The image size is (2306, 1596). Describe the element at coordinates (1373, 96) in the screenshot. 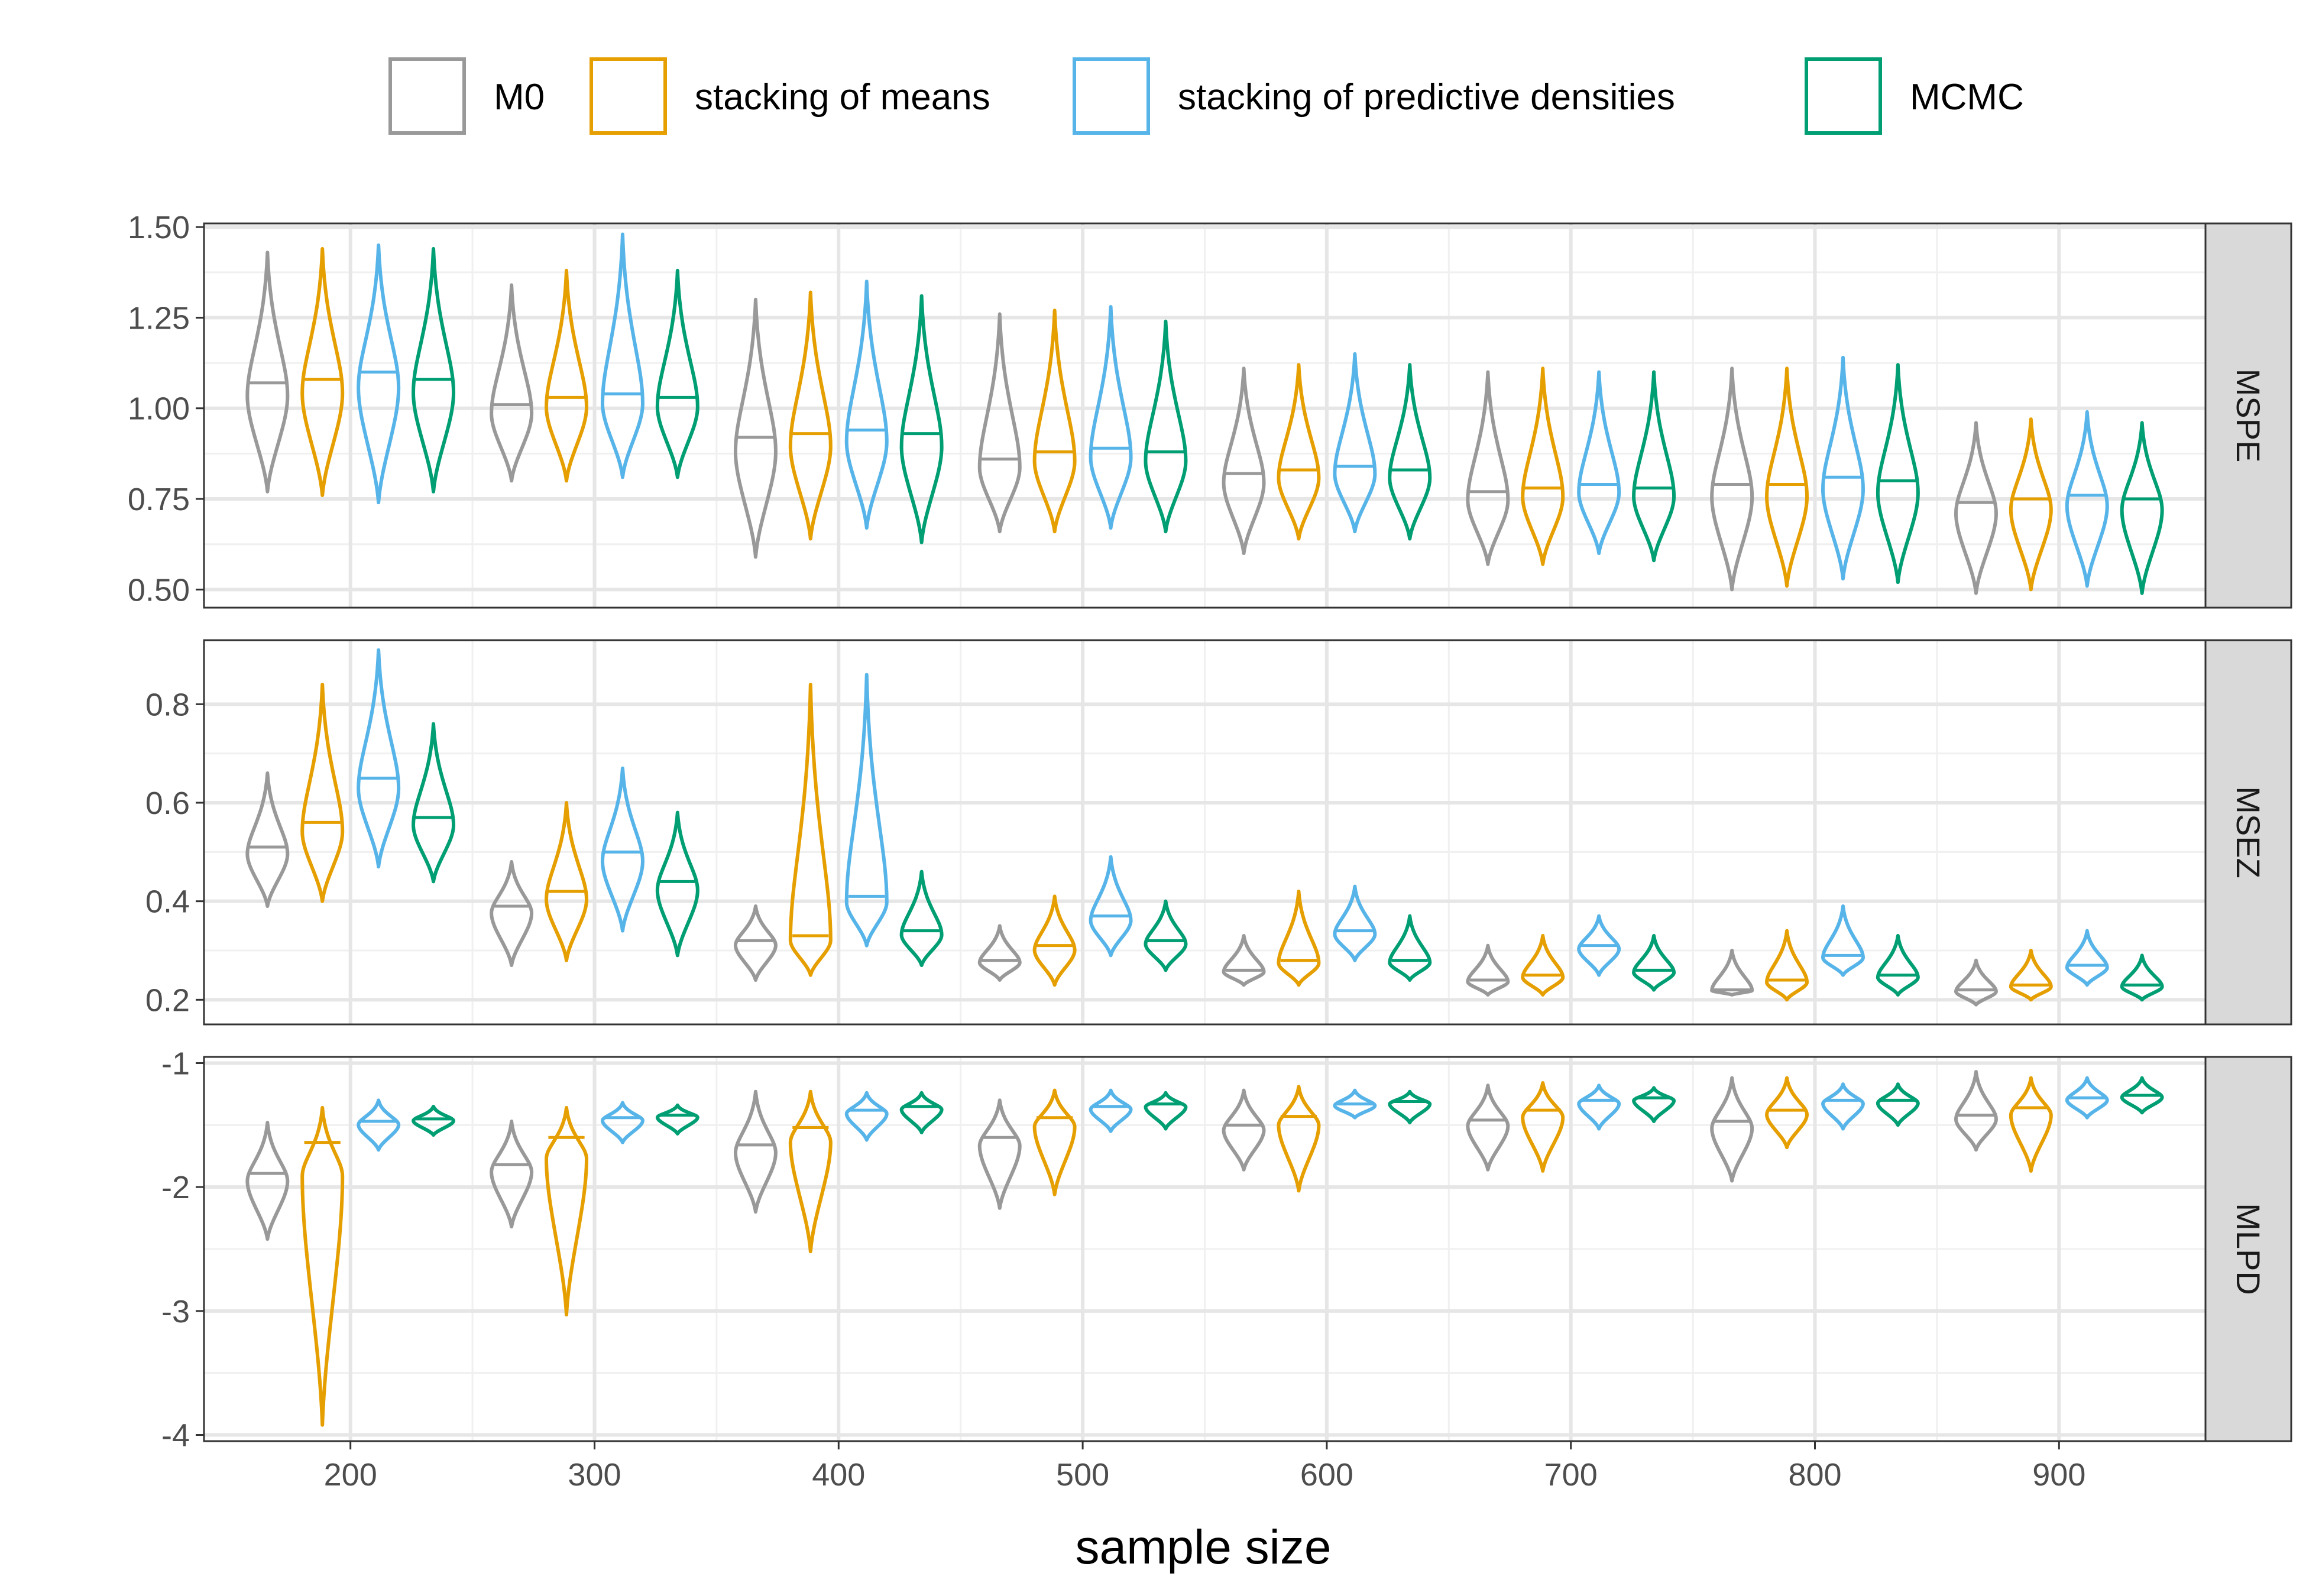

I see `legend-item-stacking-of-predictive-densities: stacking of predictive densities` at that location.